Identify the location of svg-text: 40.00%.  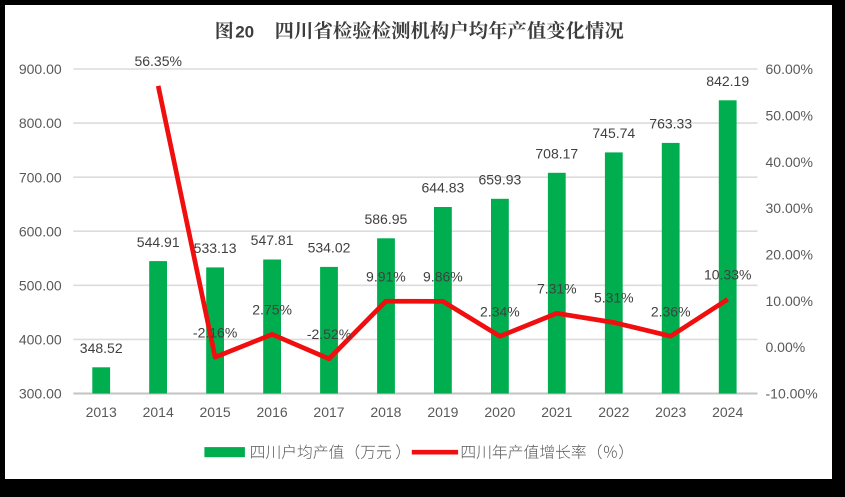
(789, 162).